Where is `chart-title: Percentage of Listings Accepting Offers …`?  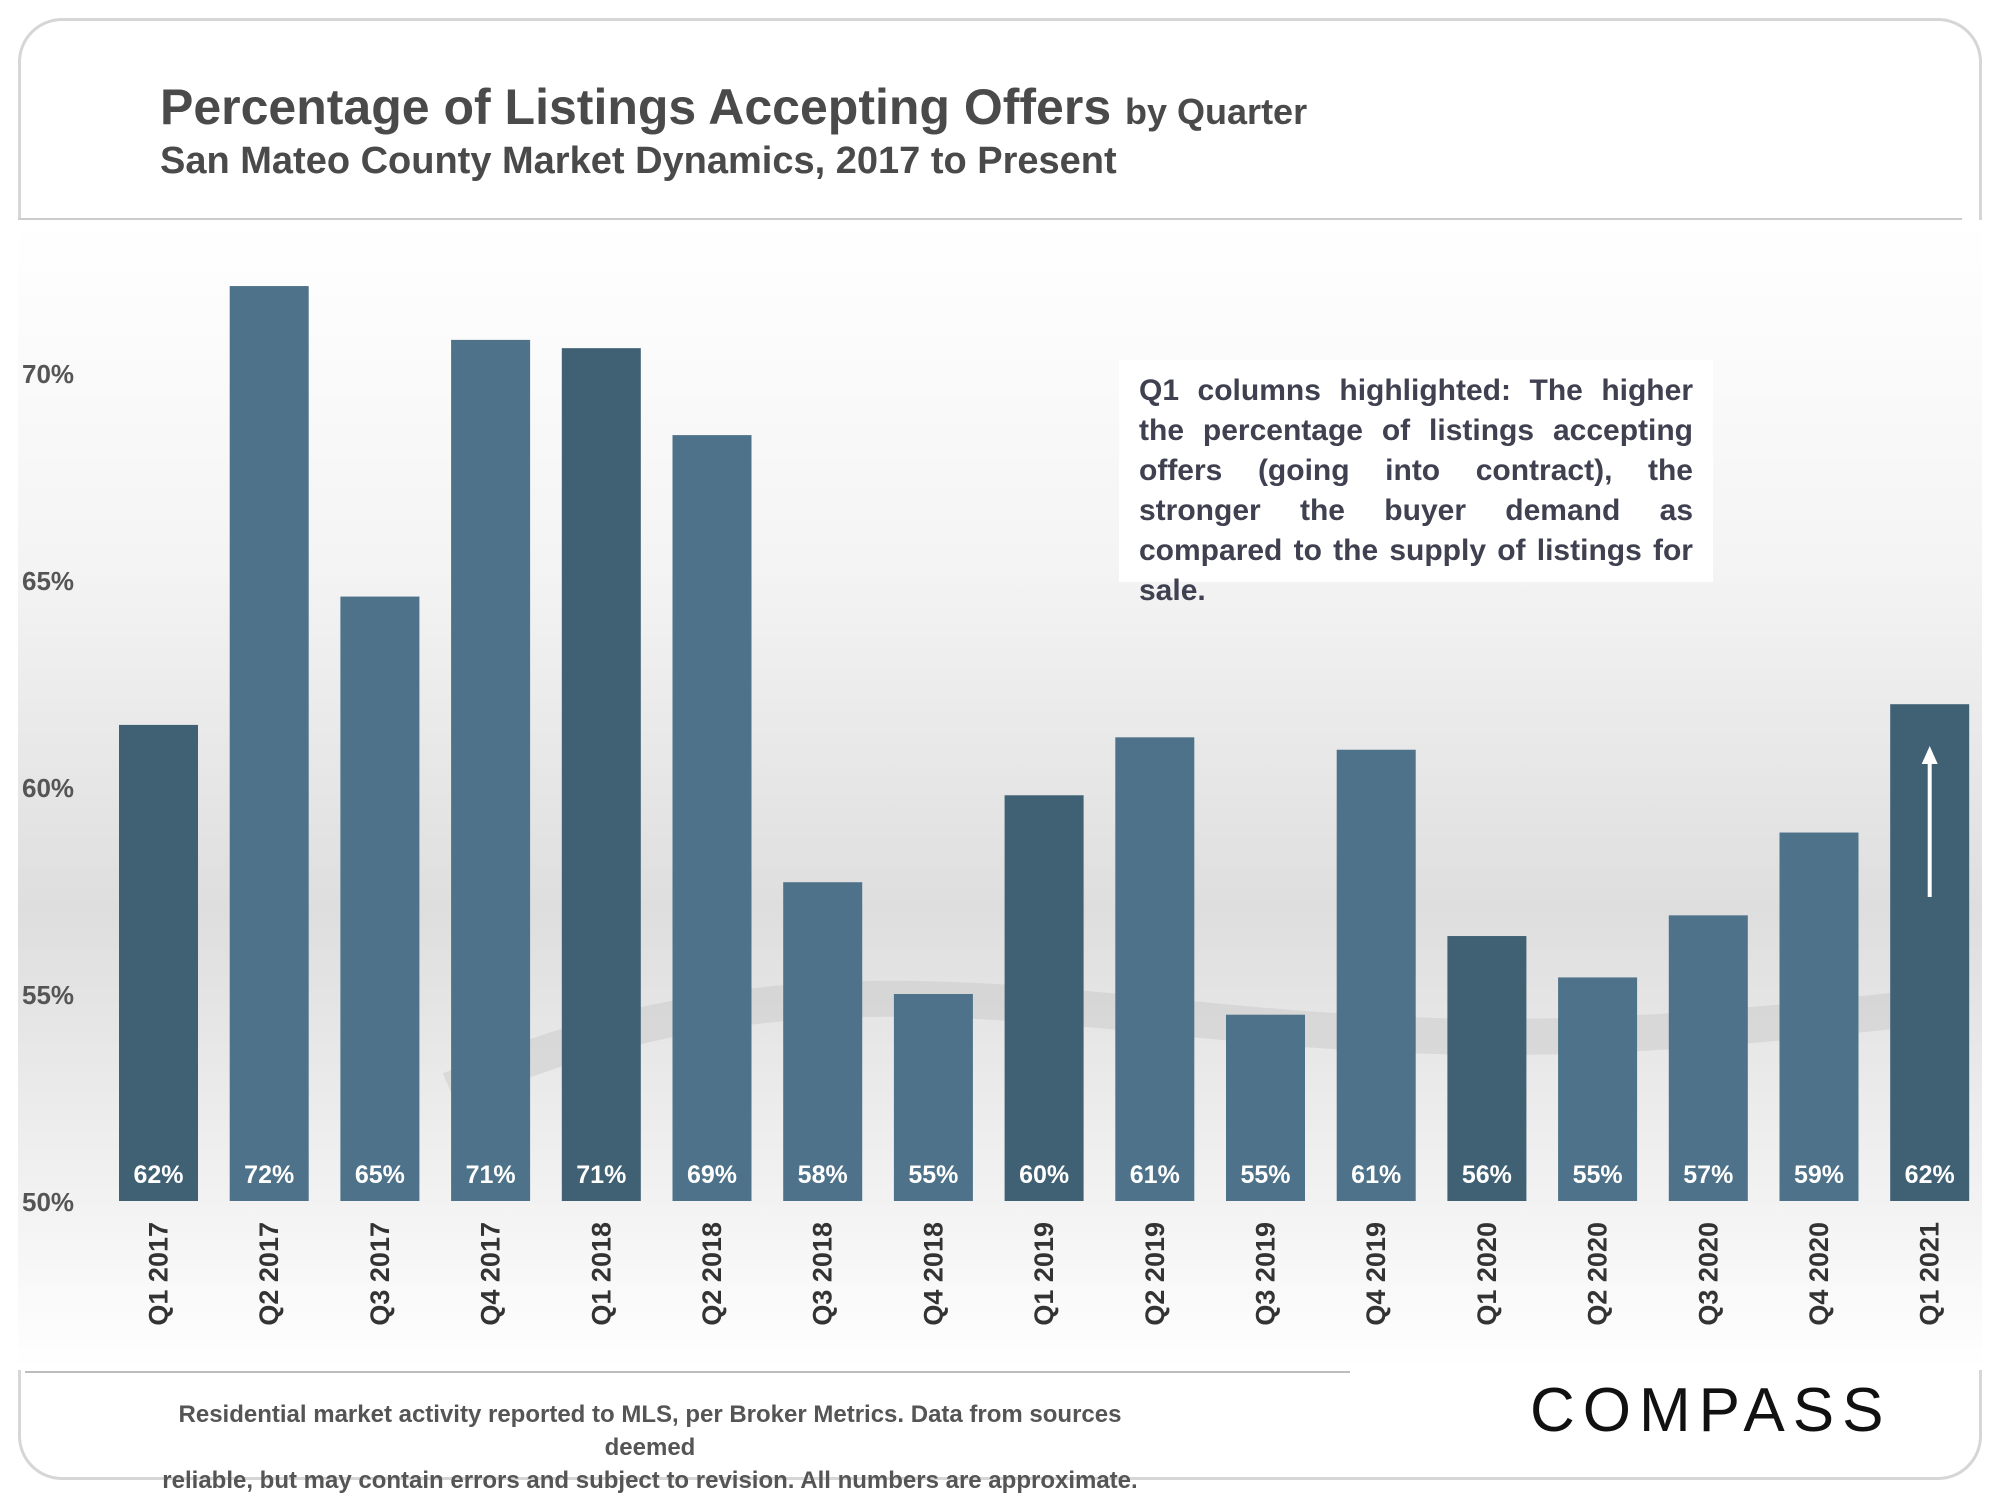
chart-title: Percentage of Listings Accepting Offers … is located at coordinates (733, 107).